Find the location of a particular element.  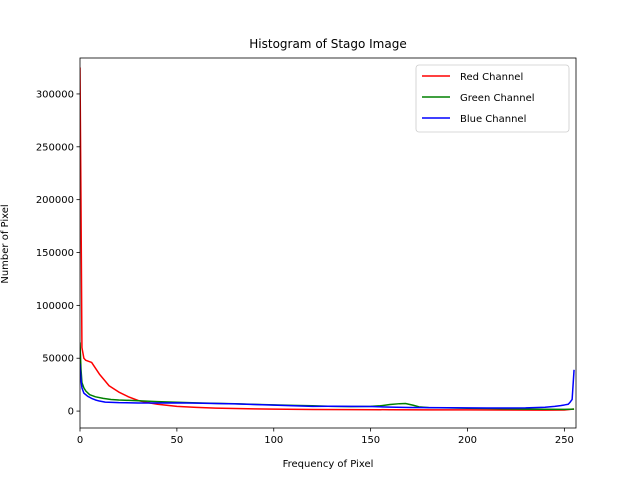

legend-label-red-channel: Red Channel is located at coordinates (491, 77).